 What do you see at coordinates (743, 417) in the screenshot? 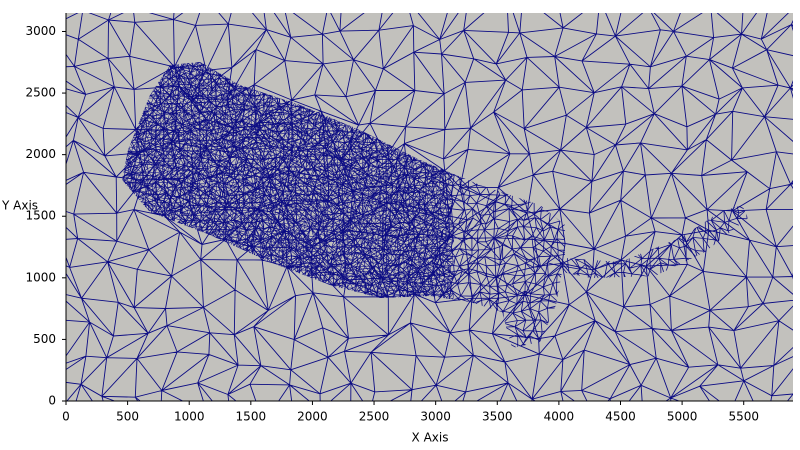
I see `x-tick-label: 5500` at bounding box center [743, 417].